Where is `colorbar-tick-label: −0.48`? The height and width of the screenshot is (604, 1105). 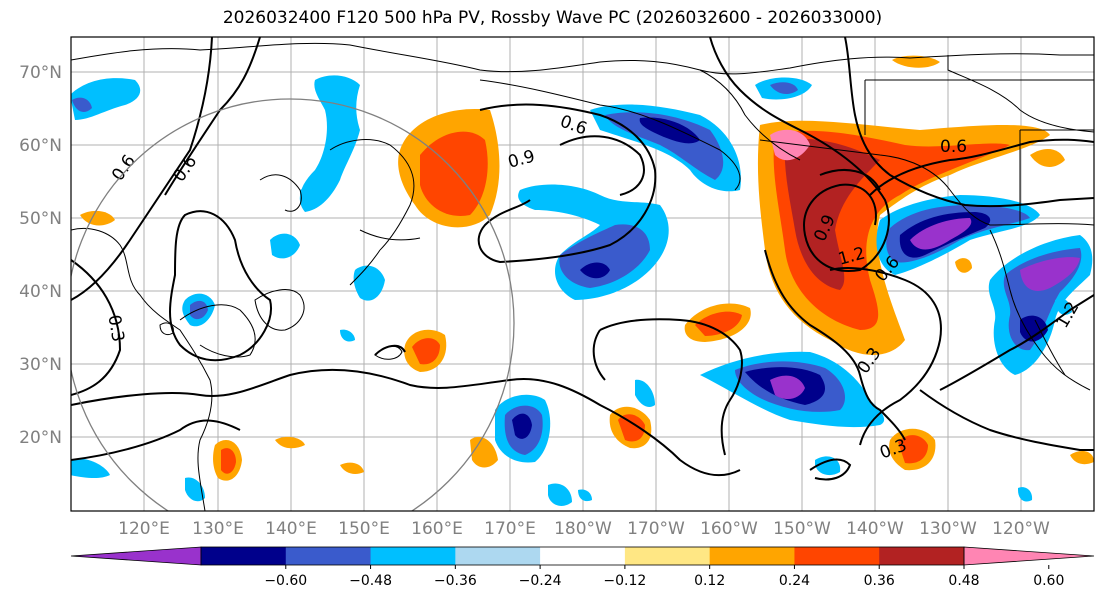
colorbar-tick-label: −0.48 is located at coordinates (370, 581).